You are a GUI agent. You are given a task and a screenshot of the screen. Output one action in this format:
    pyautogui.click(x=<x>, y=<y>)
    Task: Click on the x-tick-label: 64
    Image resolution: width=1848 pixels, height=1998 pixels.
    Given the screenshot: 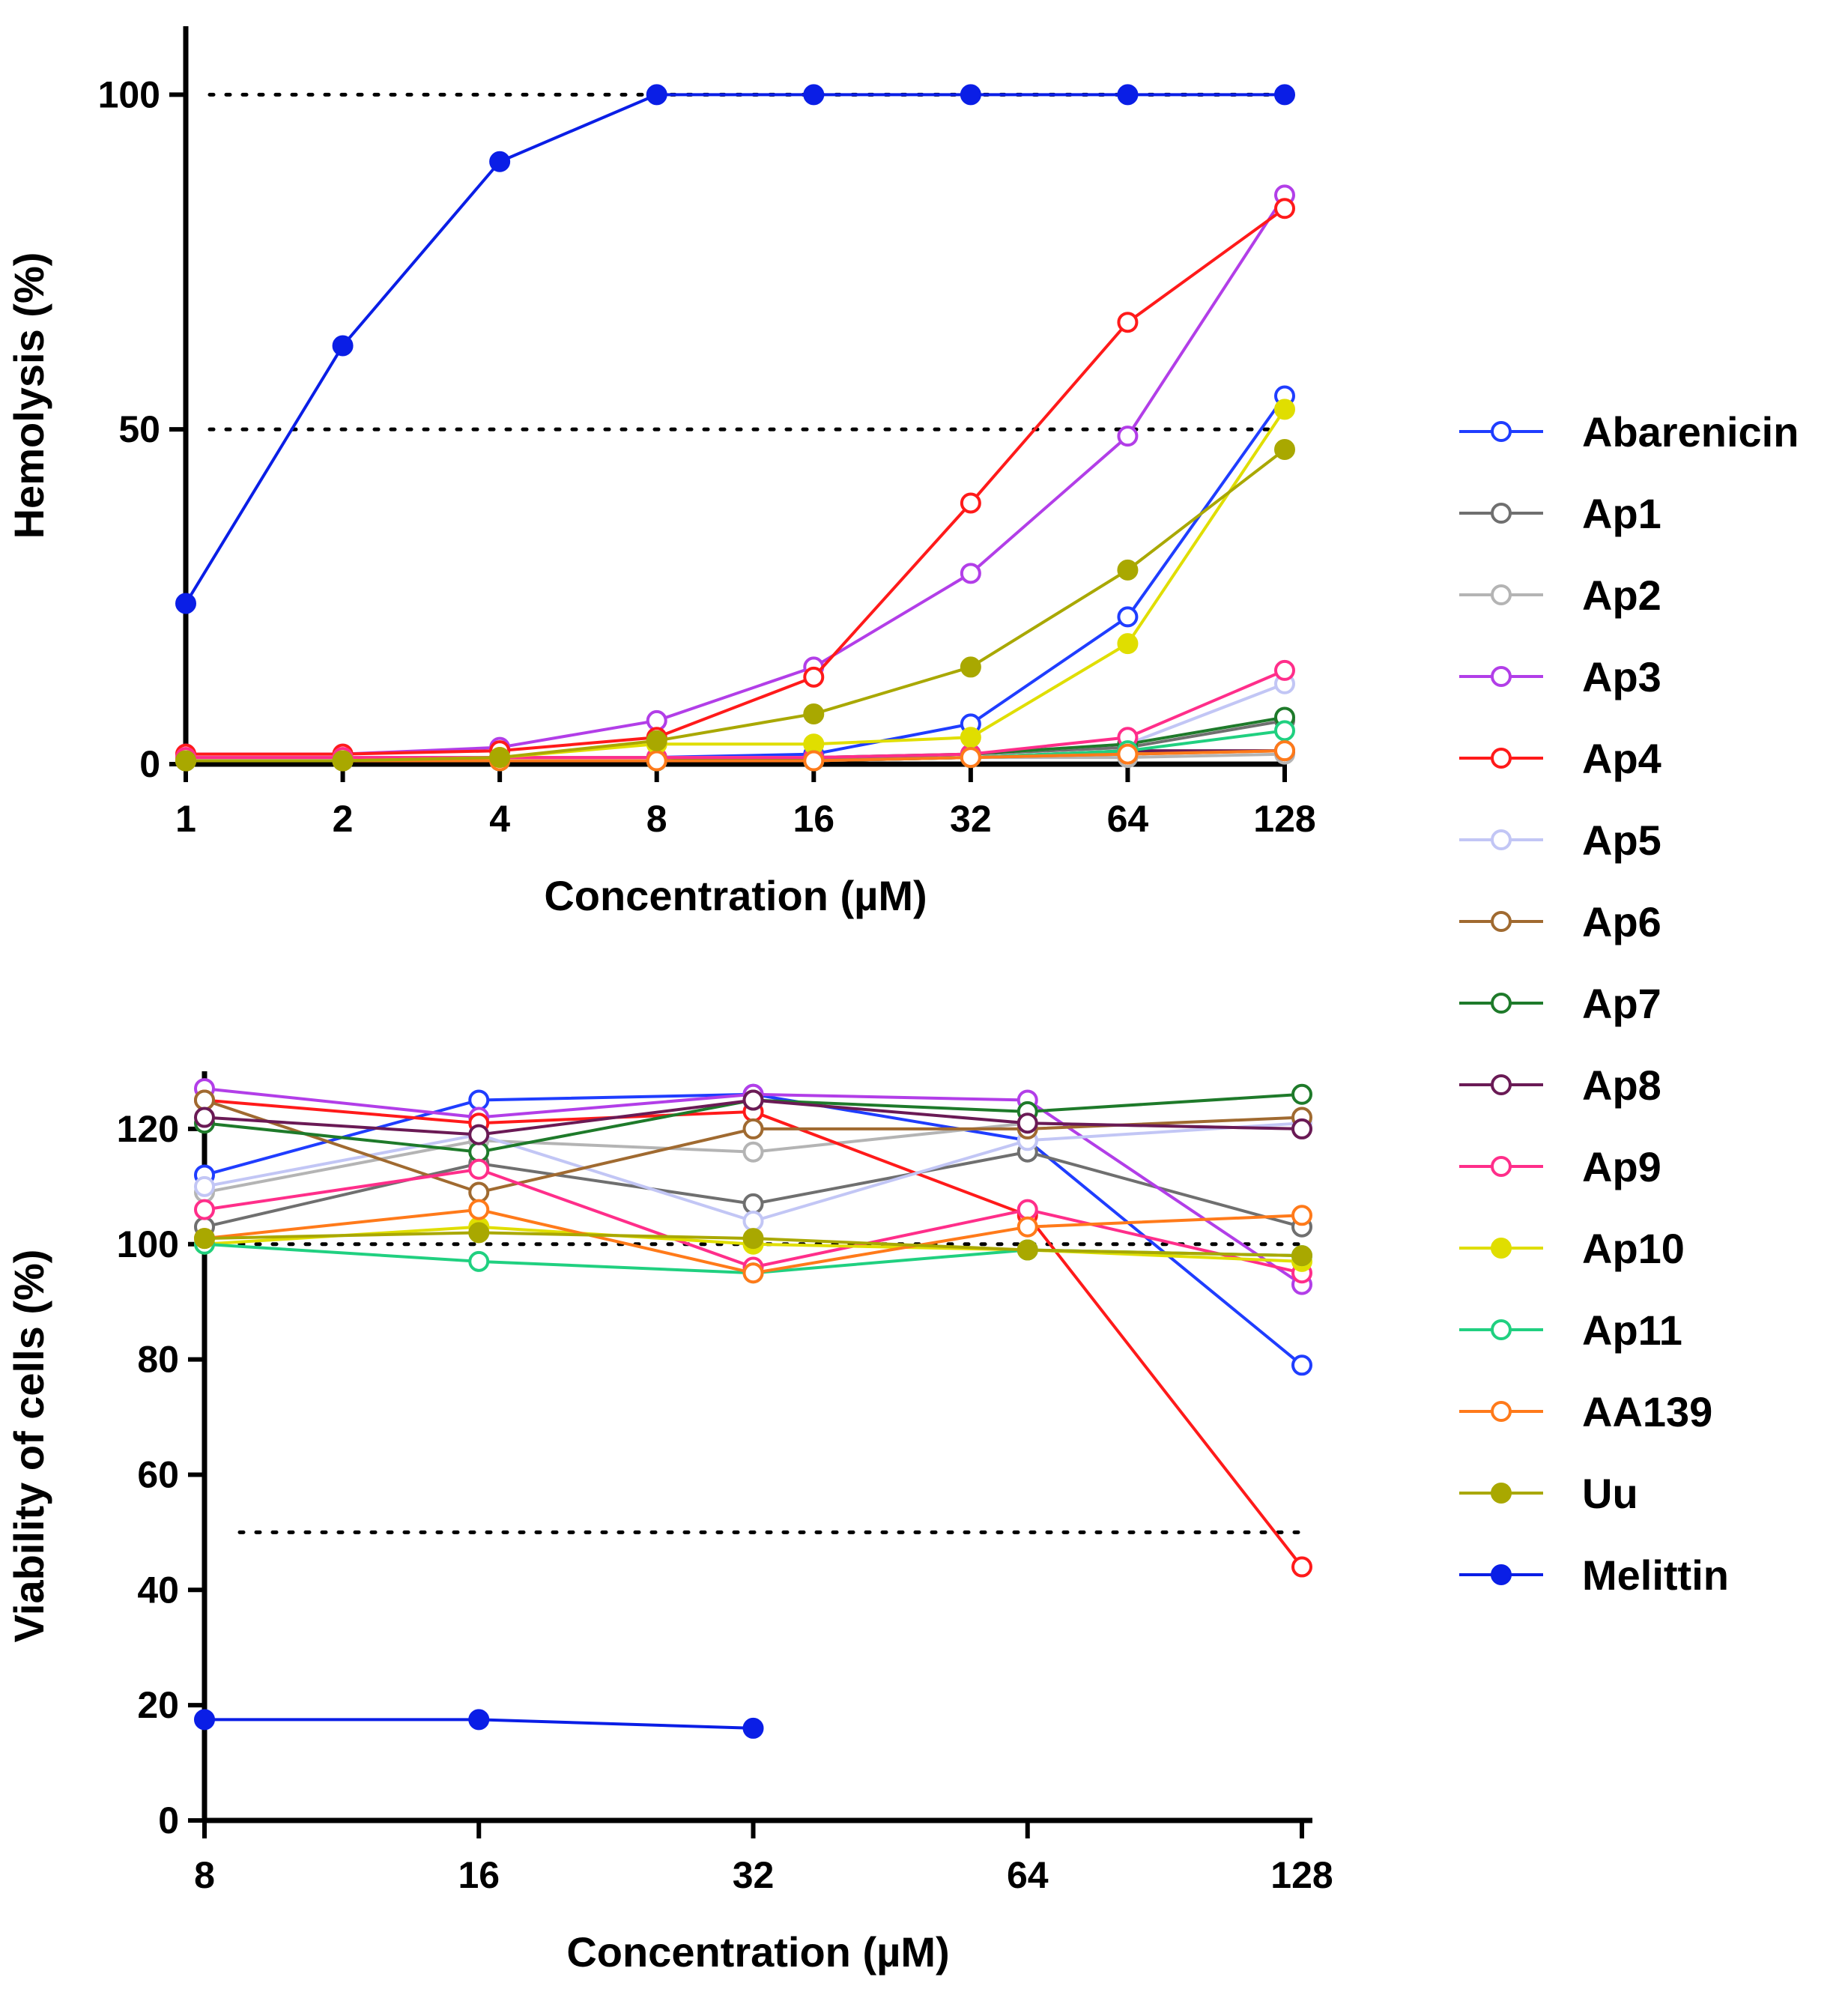 What is the action you would take?
    pyautogui.click(x=1028, y=1875)
    